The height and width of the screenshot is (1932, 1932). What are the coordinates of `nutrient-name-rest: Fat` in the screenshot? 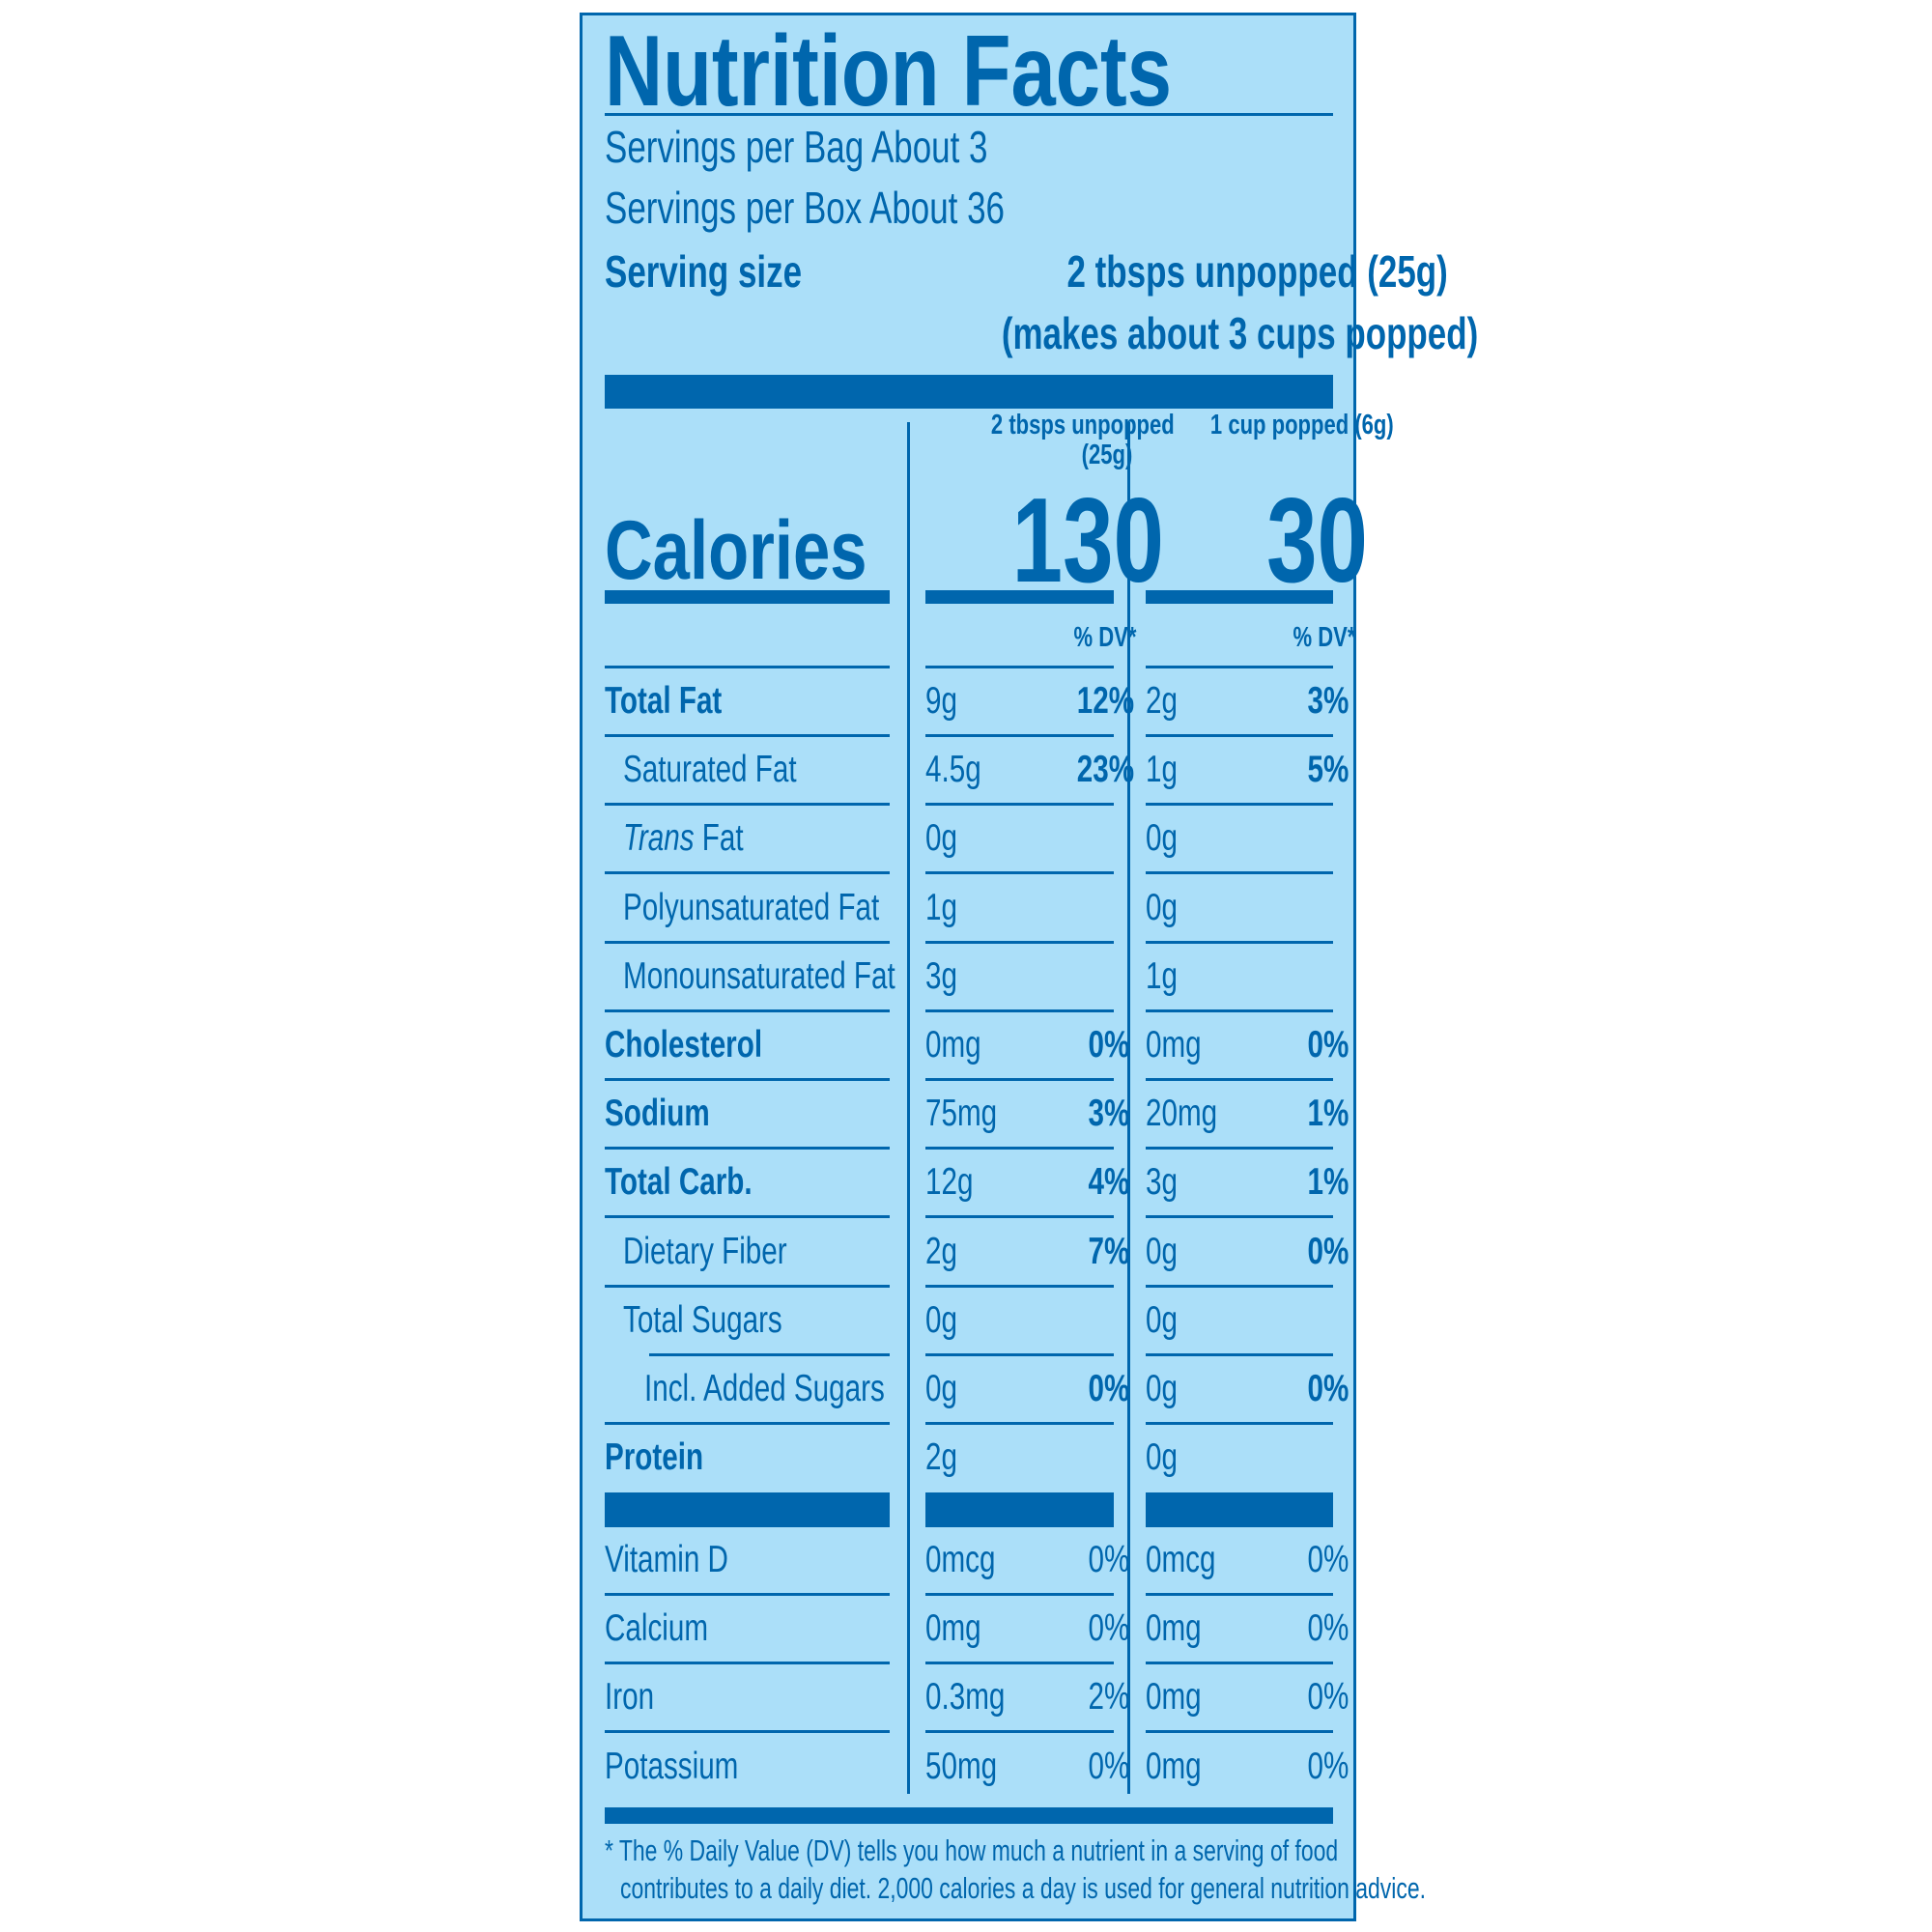 It's located at (719, 838).